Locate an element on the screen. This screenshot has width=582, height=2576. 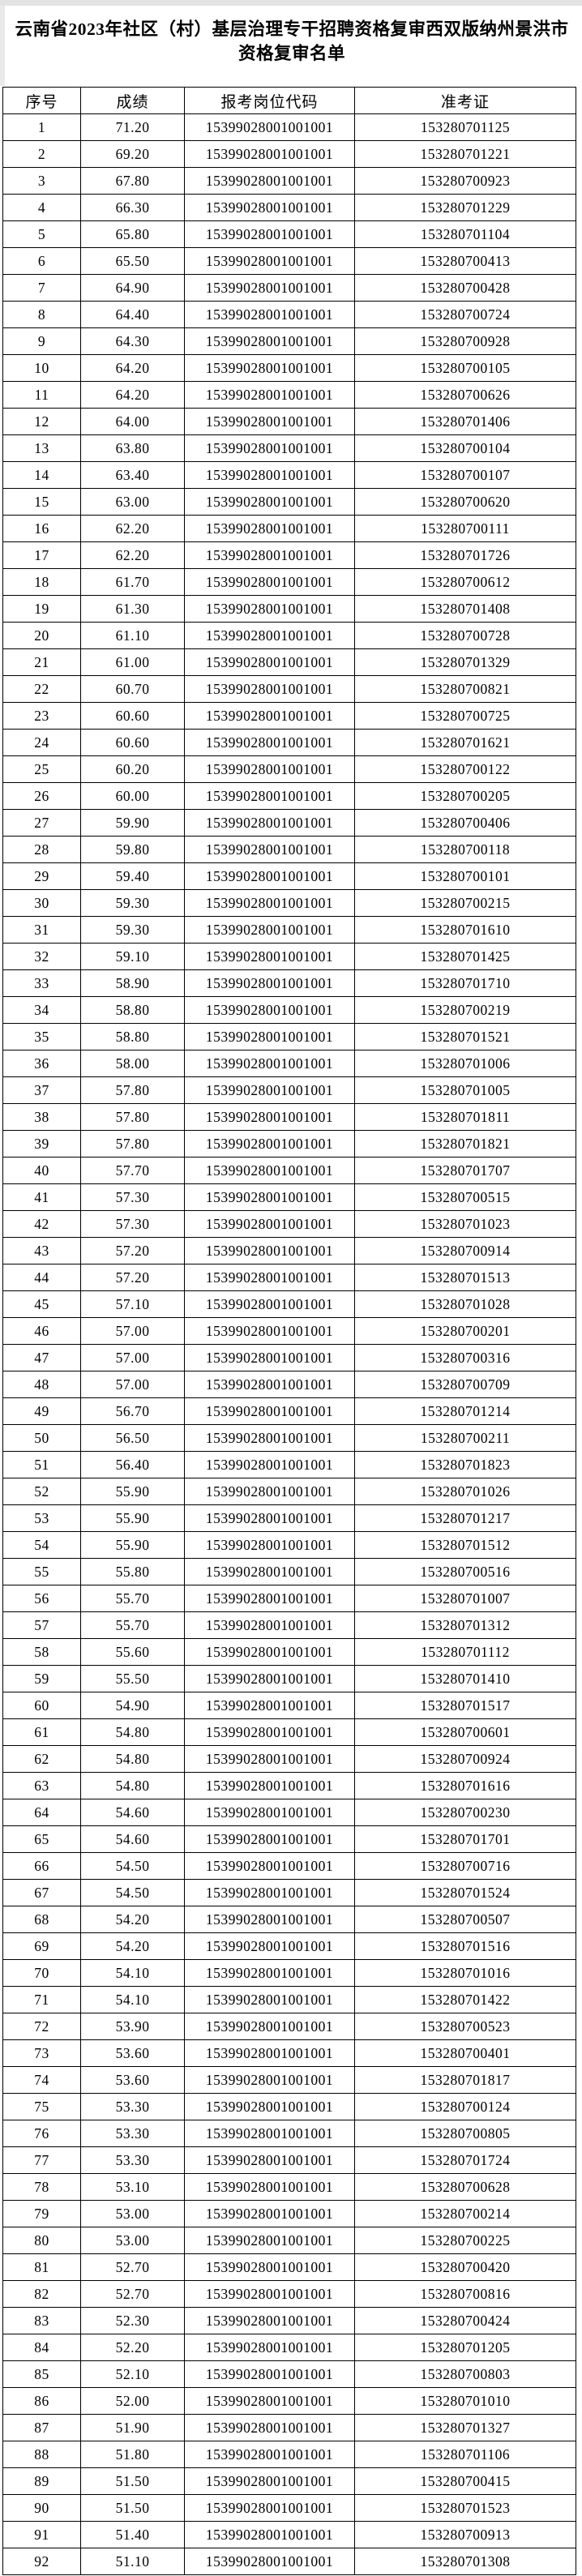
cell-index: 72 is located at coordinates (41, 2026).